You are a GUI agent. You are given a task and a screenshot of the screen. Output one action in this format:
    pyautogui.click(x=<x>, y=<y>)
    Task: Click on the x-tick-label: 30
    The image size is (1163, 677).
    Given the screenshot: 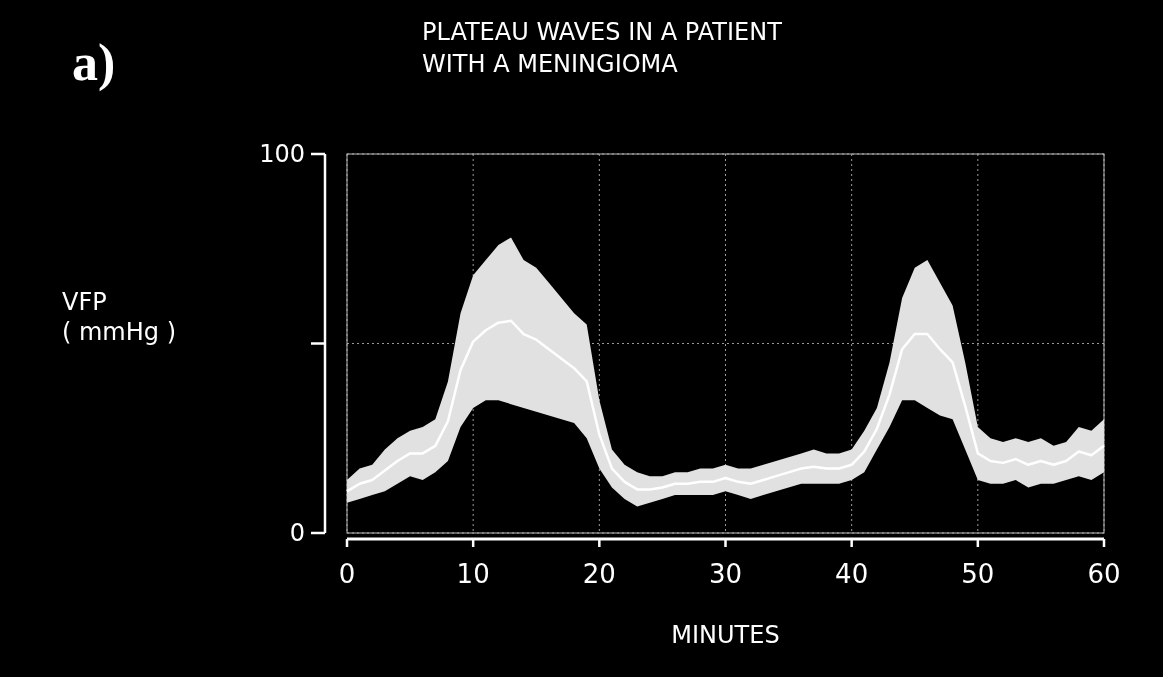 What is the action you would take?
    pyautogui.click(x=725, y=574)
    